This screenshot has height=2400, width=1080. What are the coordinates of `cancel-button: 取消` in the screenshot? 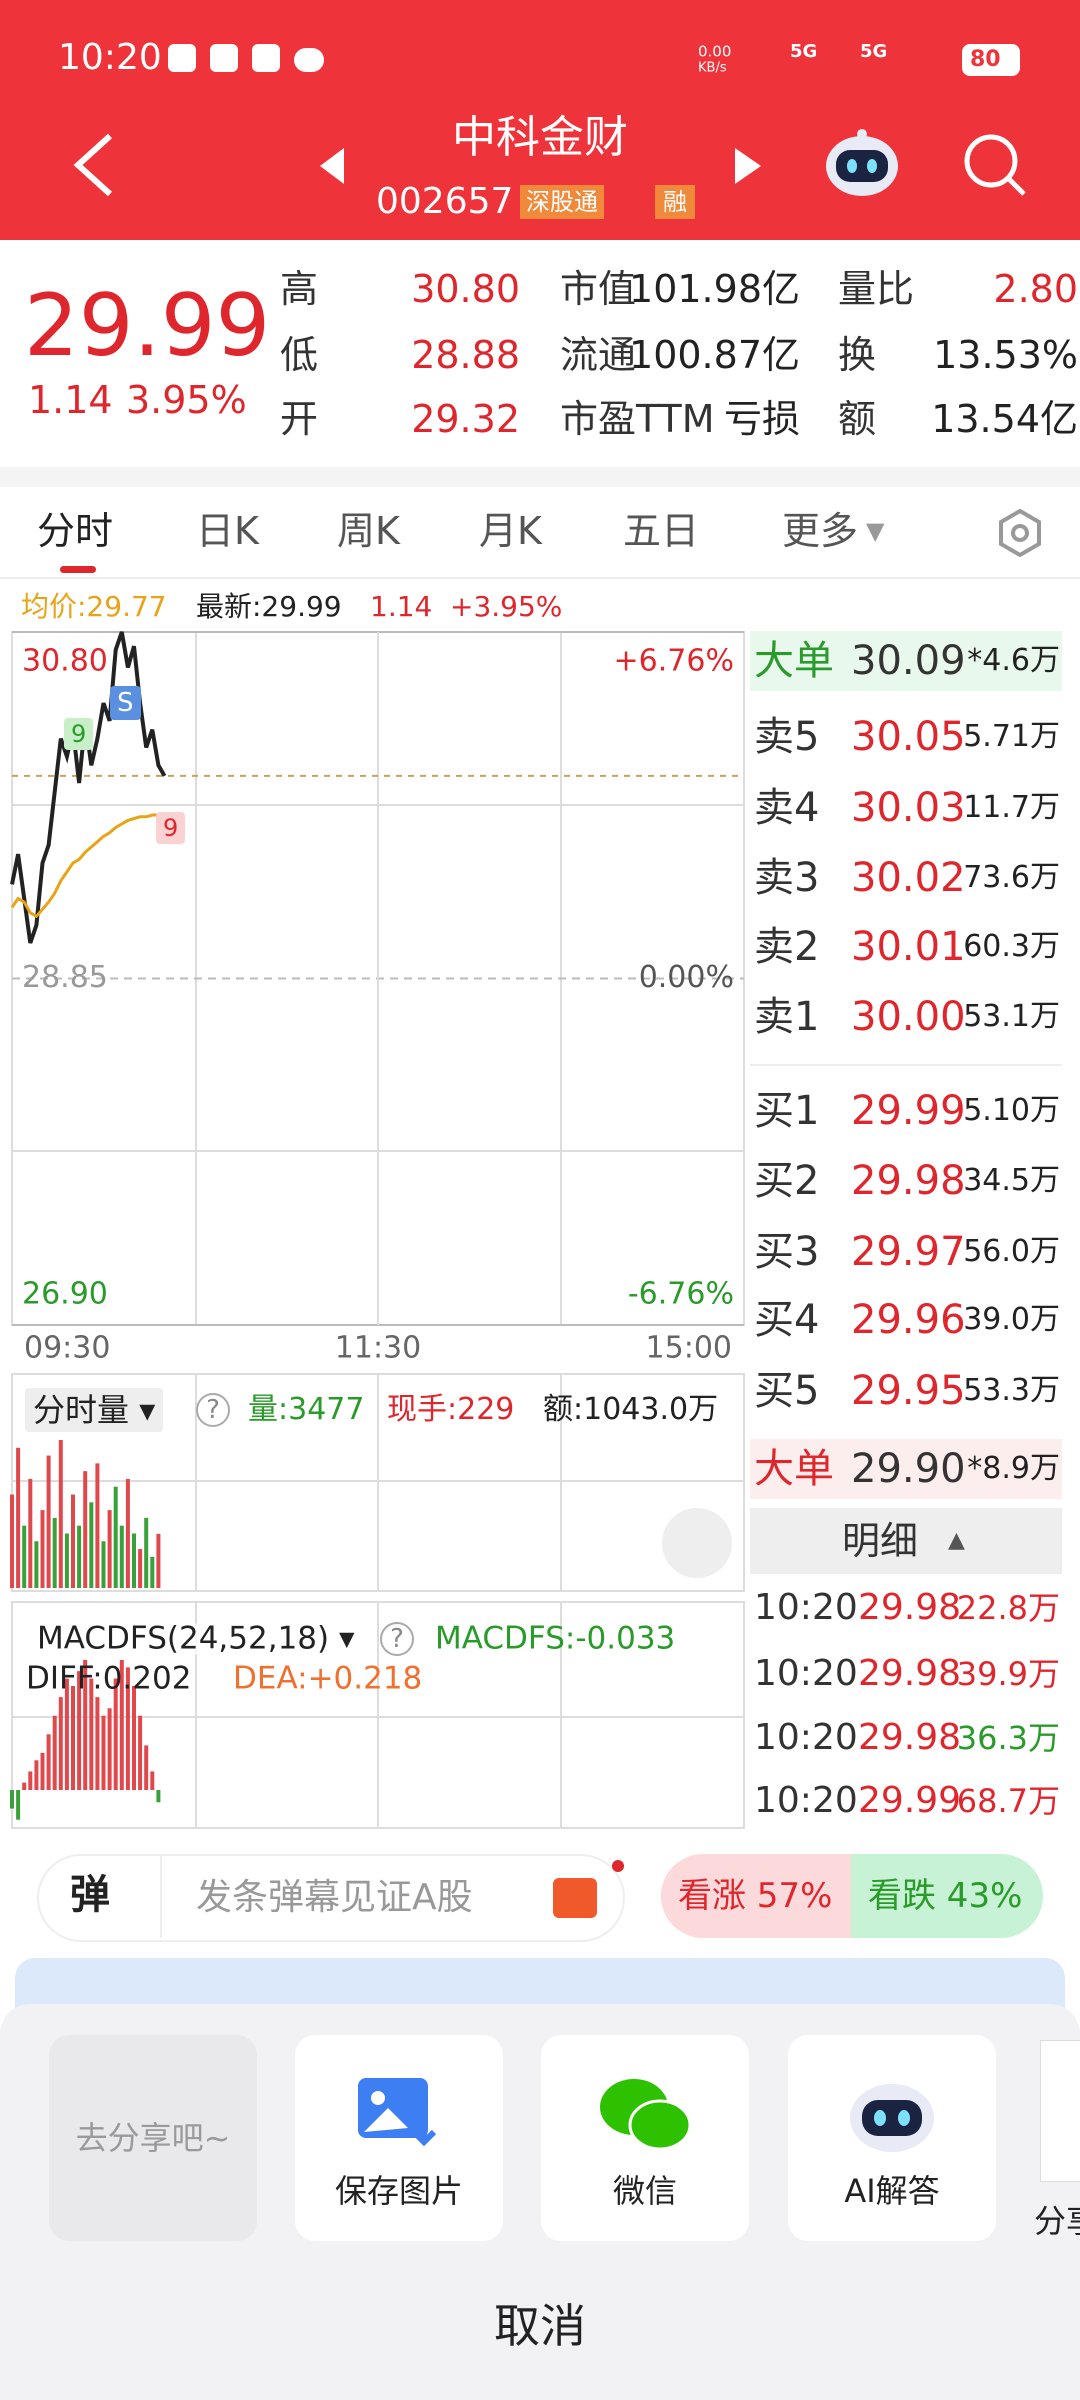 It's located at (540, 2326).